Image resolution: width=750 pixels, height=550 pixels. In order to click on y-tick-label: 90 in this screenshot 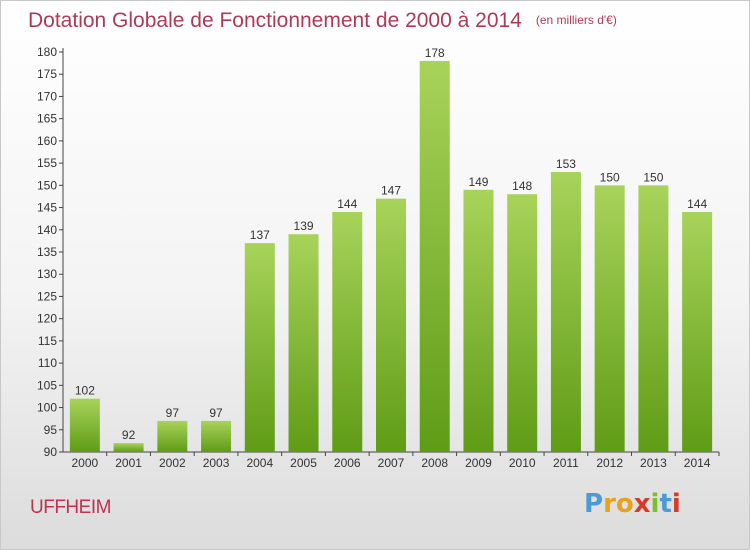, I will do `click(51, 452)`.